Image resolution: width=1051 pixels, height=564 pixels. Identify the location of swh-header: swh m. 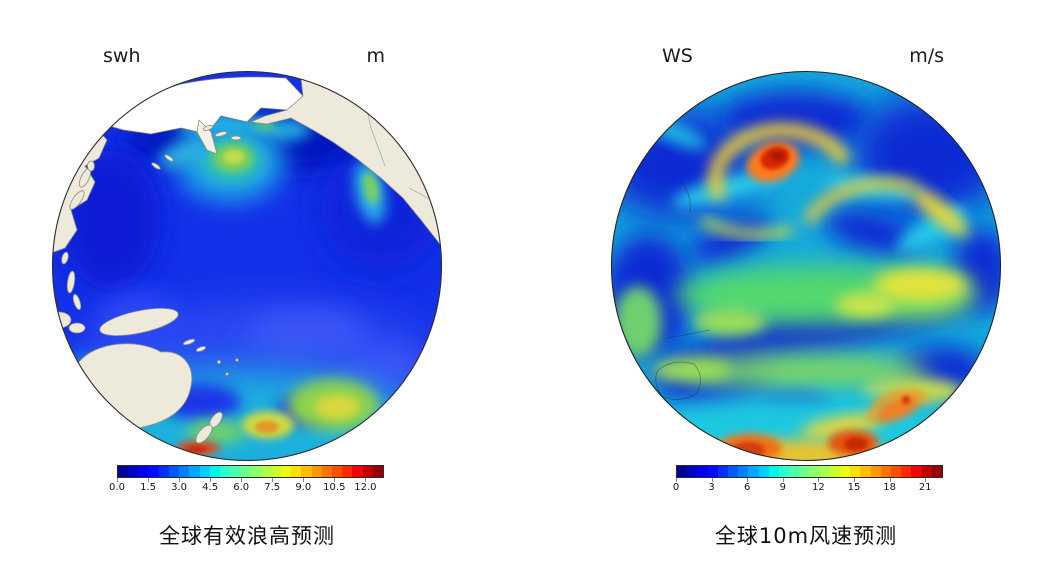
(244, 56).